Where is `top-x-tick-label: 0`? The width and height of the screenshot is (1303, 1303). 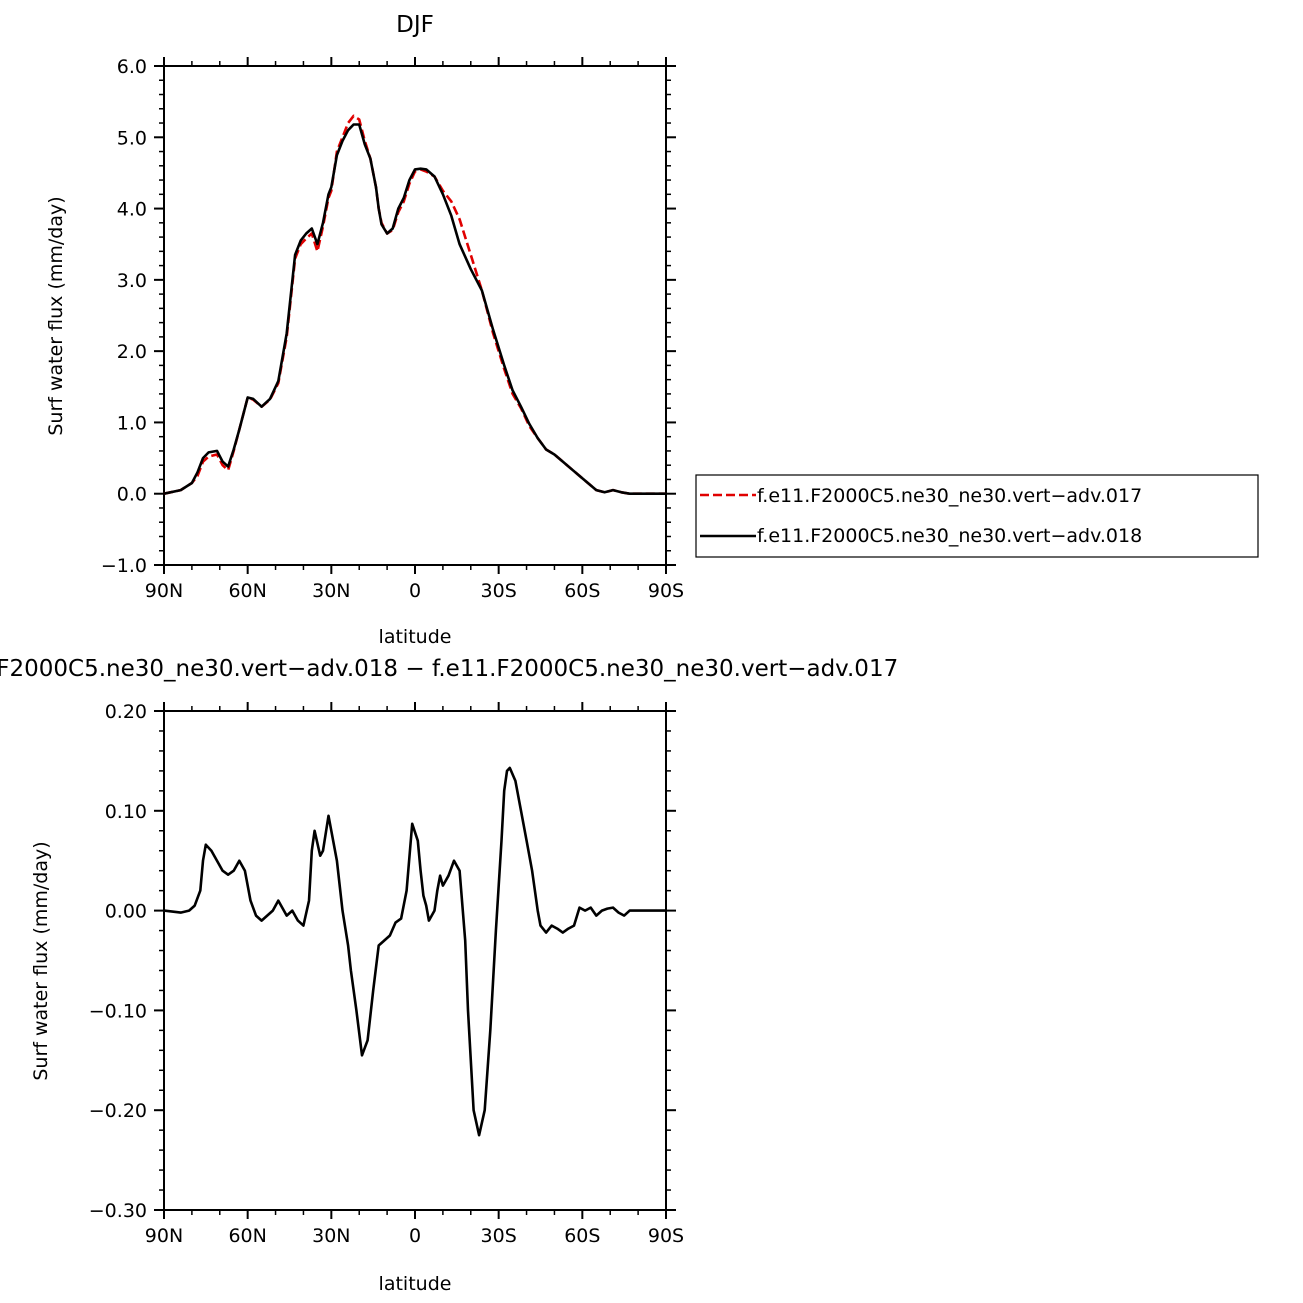
top-x-tick-label: 0 is located at coordinates (415, 591).